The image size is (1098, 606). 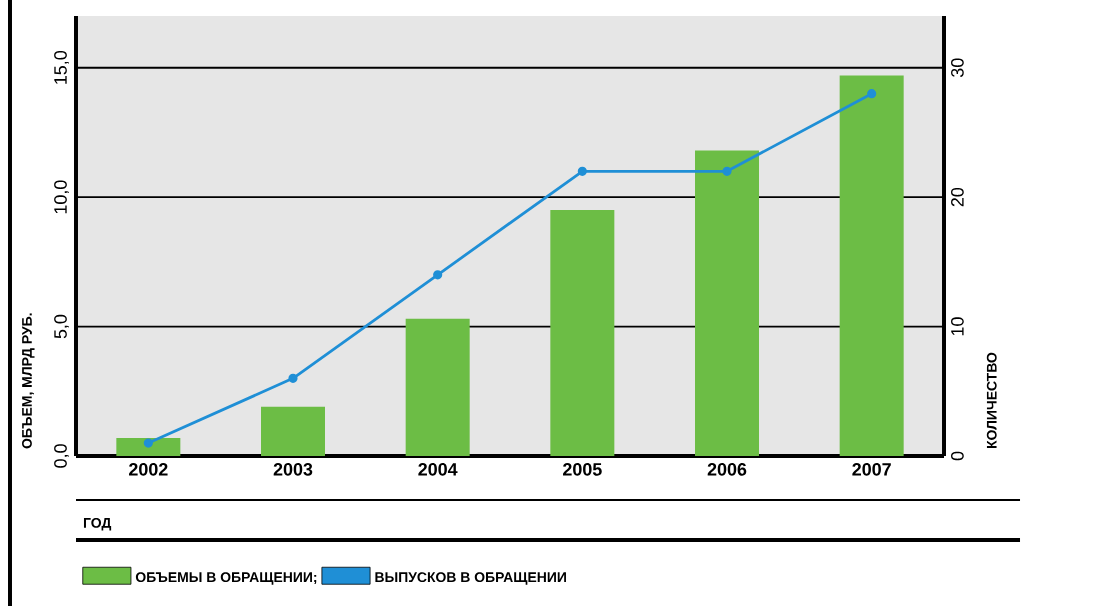 I want to click on y2-tick-label: 20, so click(x=957, y=197).